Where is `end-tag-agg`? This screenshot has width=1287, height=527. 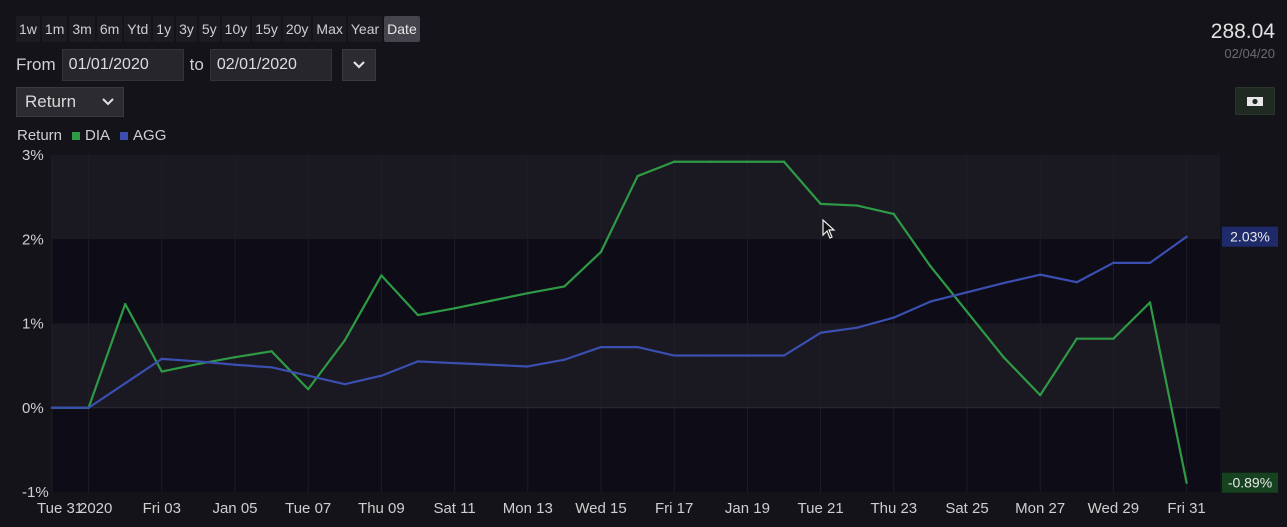 end-tag-agg is located at coordinates (1250, 236).